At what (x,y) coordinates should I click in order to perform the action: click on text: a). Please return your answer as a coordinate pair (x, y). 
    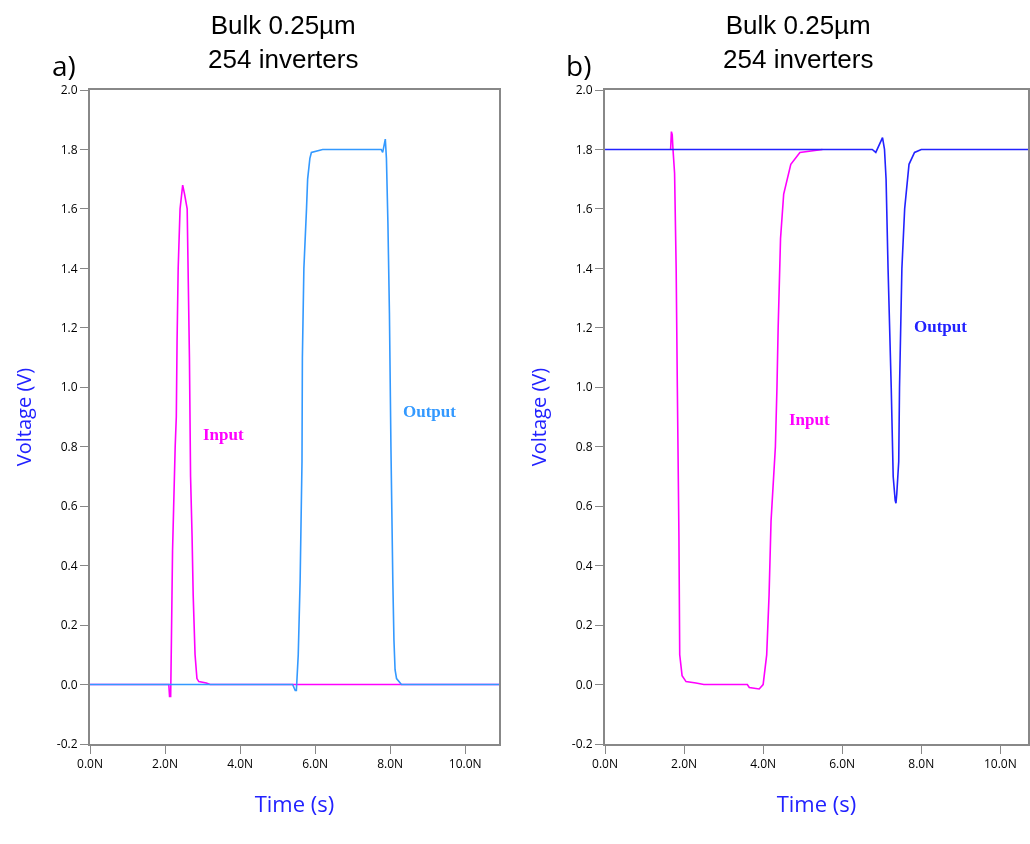
    Looking at the image, I should click on (64, 65).